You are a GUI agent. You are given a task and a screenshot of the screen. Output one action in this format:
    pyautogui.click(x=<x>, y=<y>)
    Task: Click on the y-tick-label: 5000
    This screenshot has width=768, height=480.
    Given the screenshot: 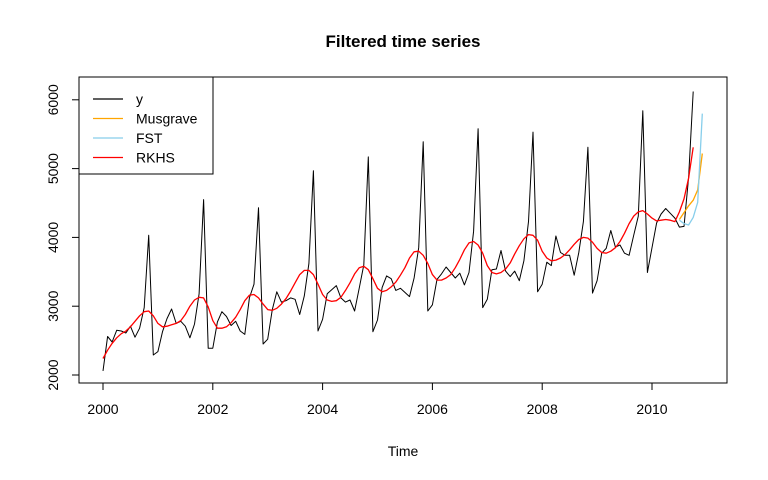 What is the action you would take?
    pyautogui.click(x=53, y=168)
    